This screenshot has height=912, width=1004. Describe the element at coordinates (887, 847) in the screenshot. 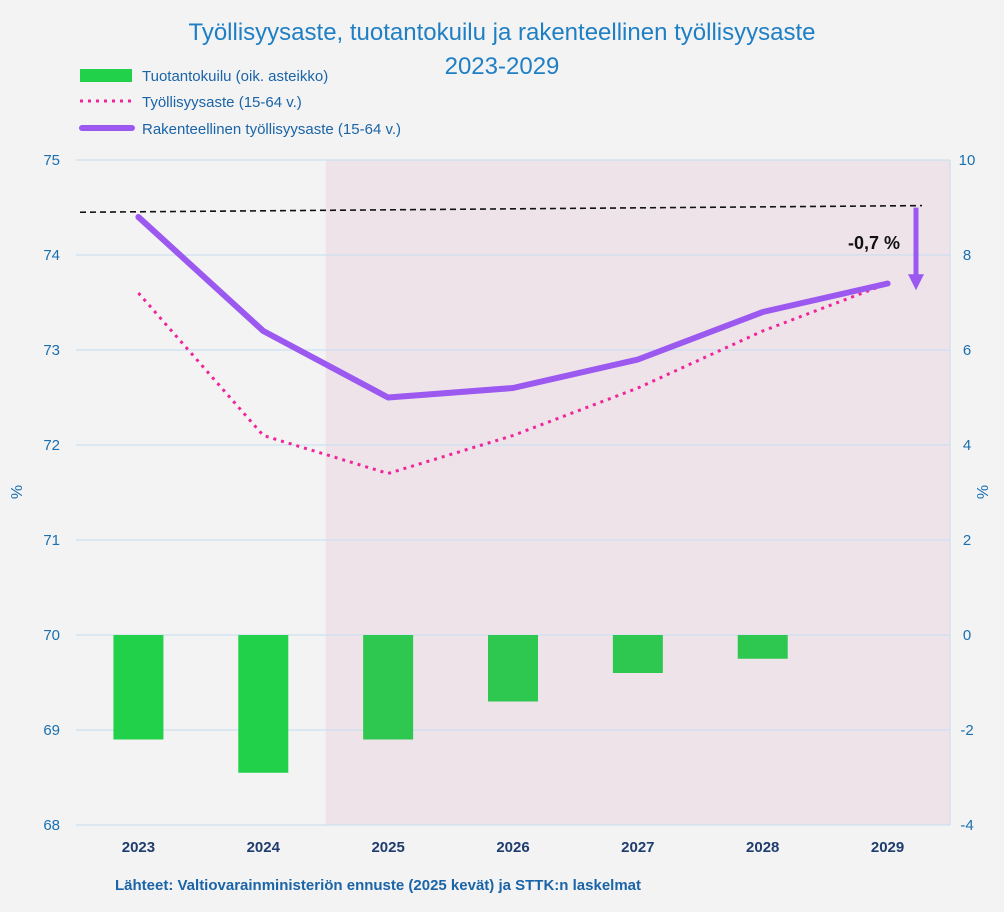

I see `x-tick-label: 2029` at that location.